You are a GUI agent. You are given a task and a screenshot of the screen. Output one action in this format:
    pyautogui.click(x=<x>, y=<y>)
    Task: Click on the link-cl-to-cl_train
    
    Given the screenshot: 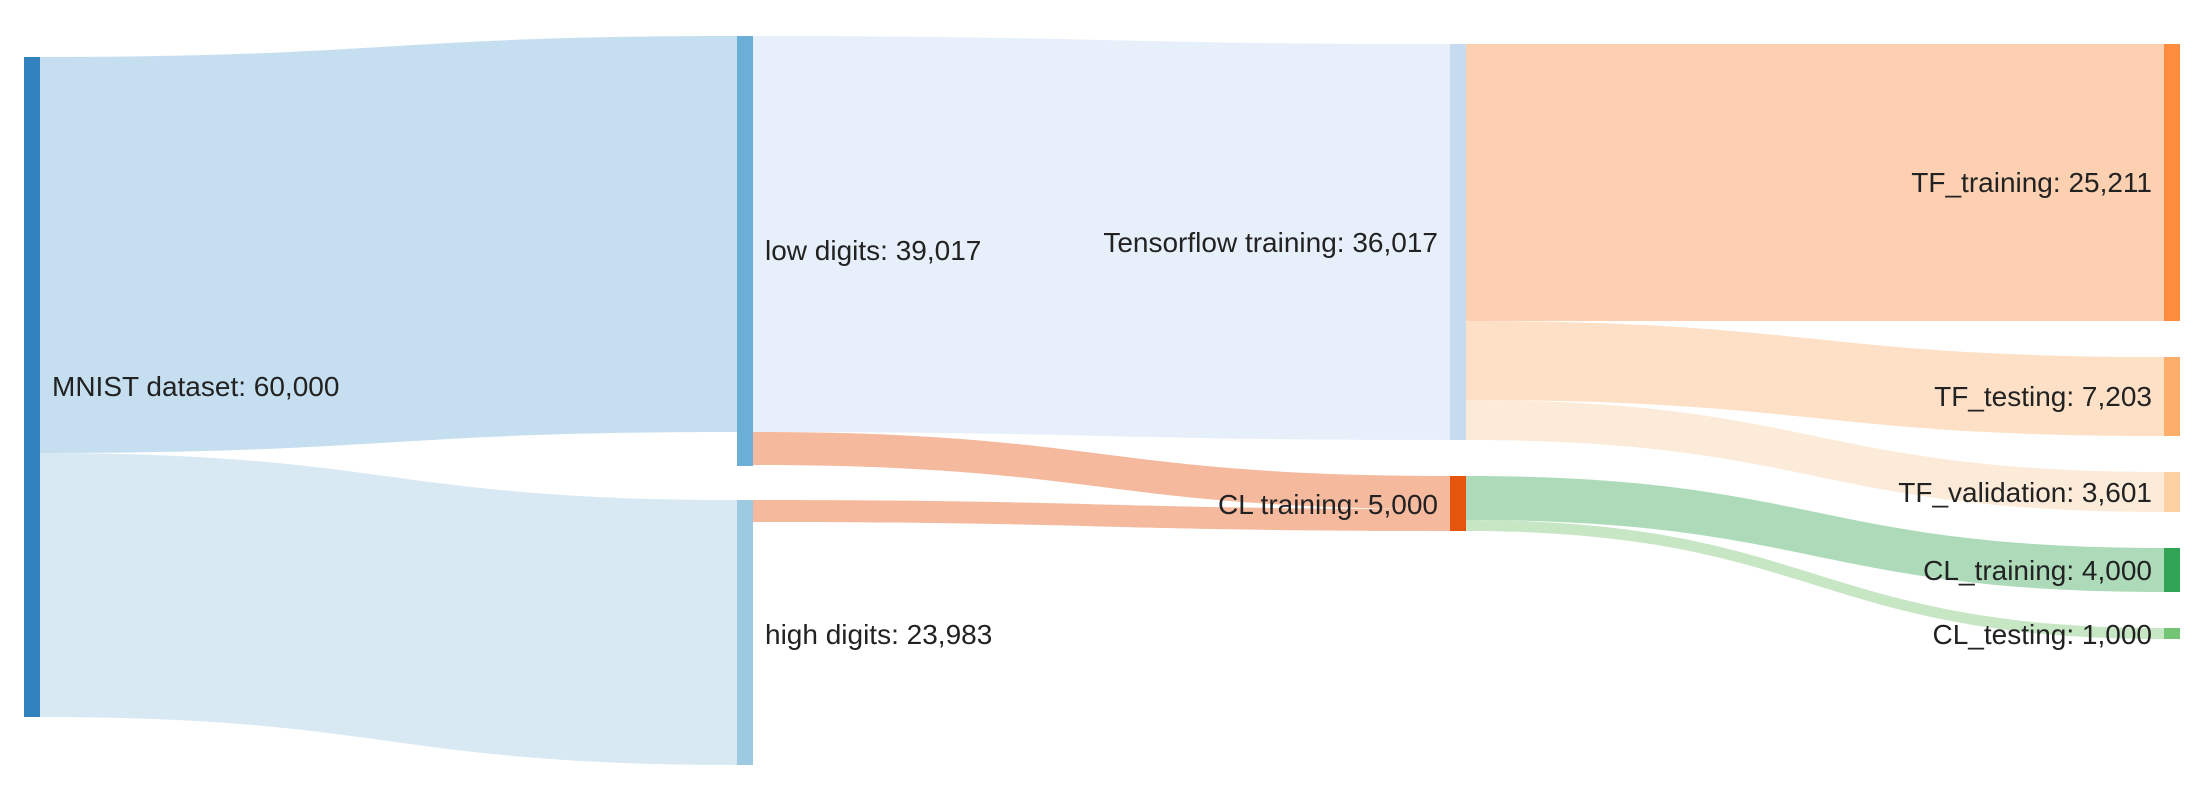 What is the action you would take?
    pyautogui.click(x=1815, y=534)
    